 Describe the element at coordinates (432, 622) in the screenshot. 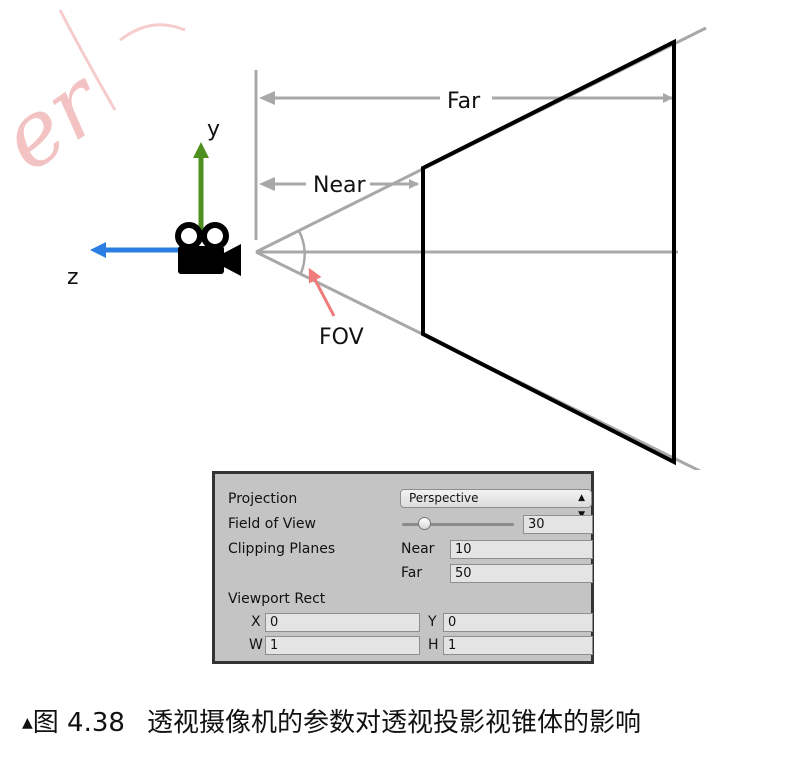

I see `y-label: Y` at that location.